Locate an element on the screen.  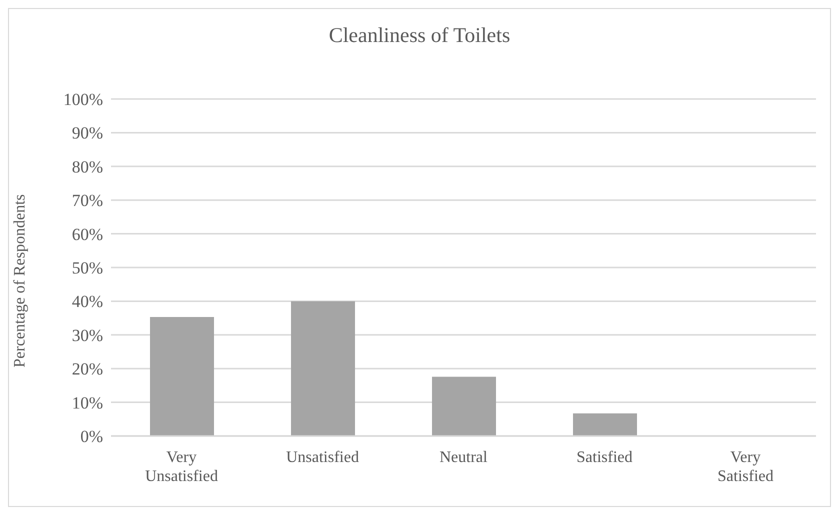
y-tick-label: 40% is located at coordinates (87, 302).